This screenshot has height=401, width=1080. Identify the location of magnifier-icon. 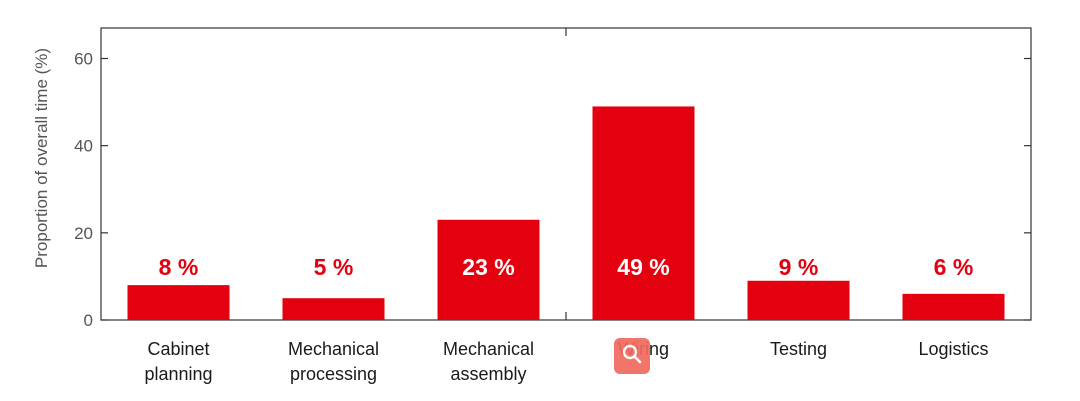
(632, 356).